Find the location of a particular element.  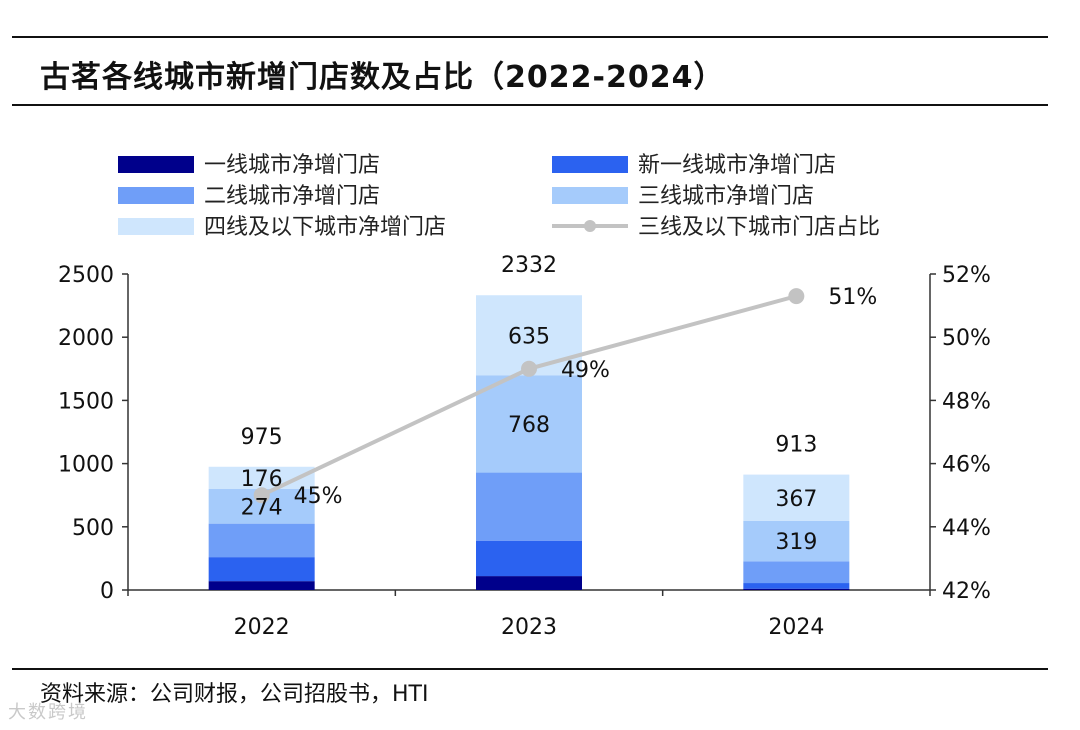

y-left-tick-label: 0 is located at coordinates (107, 591).